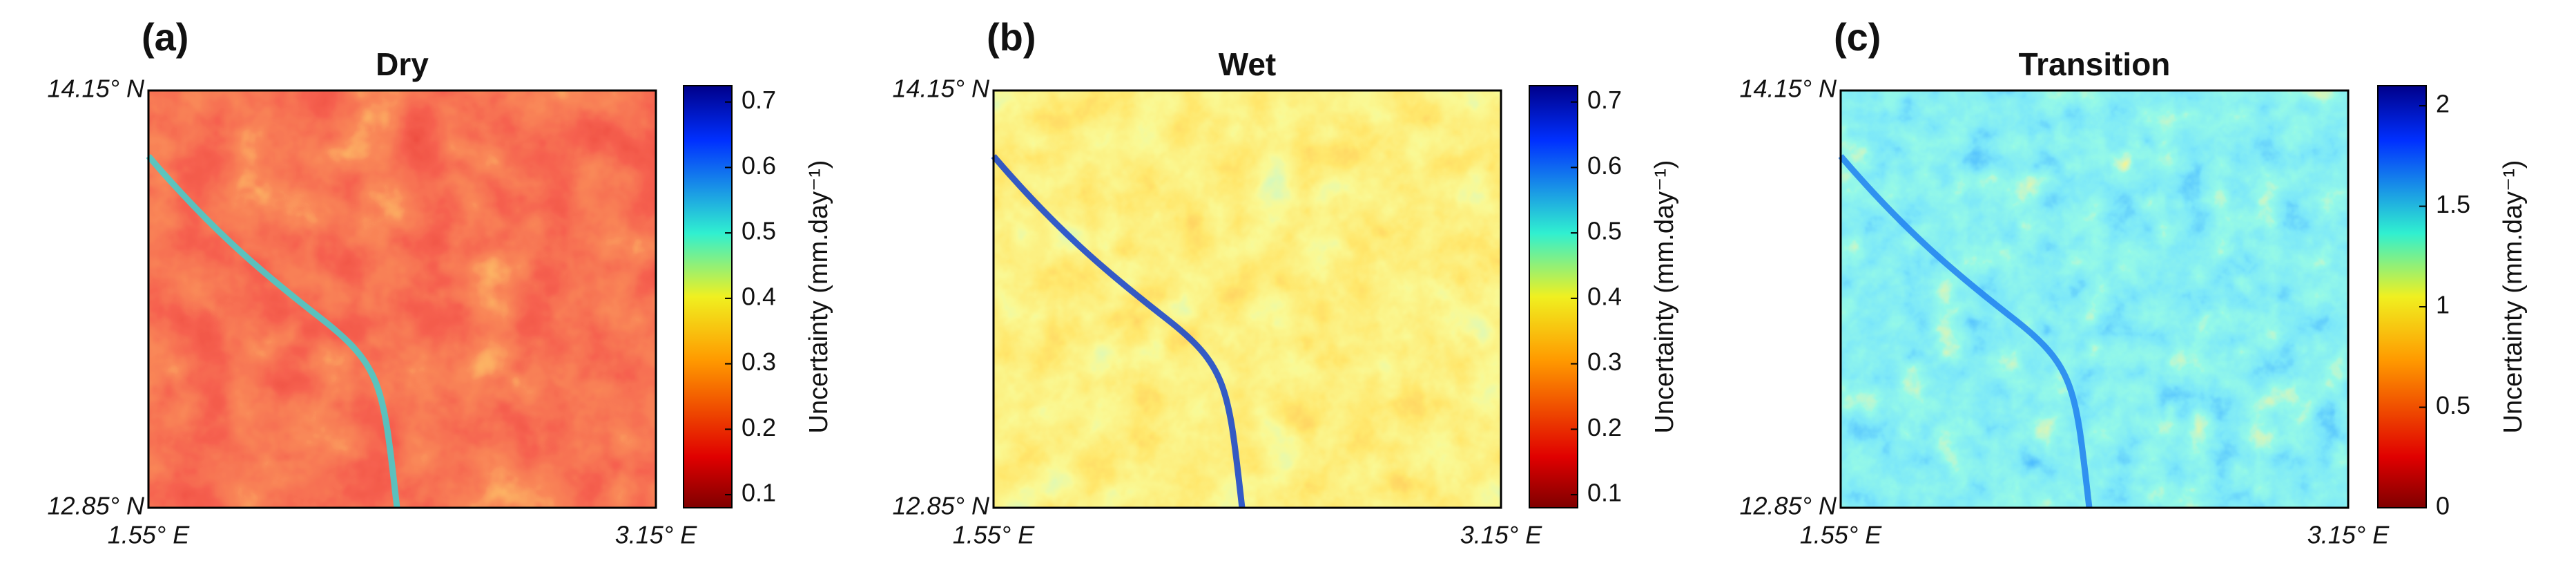 The image size is (2576, 581). Describe the element at coordinates (2095, 64) in the screenshot. I see `panel-title: Transition` at that location.